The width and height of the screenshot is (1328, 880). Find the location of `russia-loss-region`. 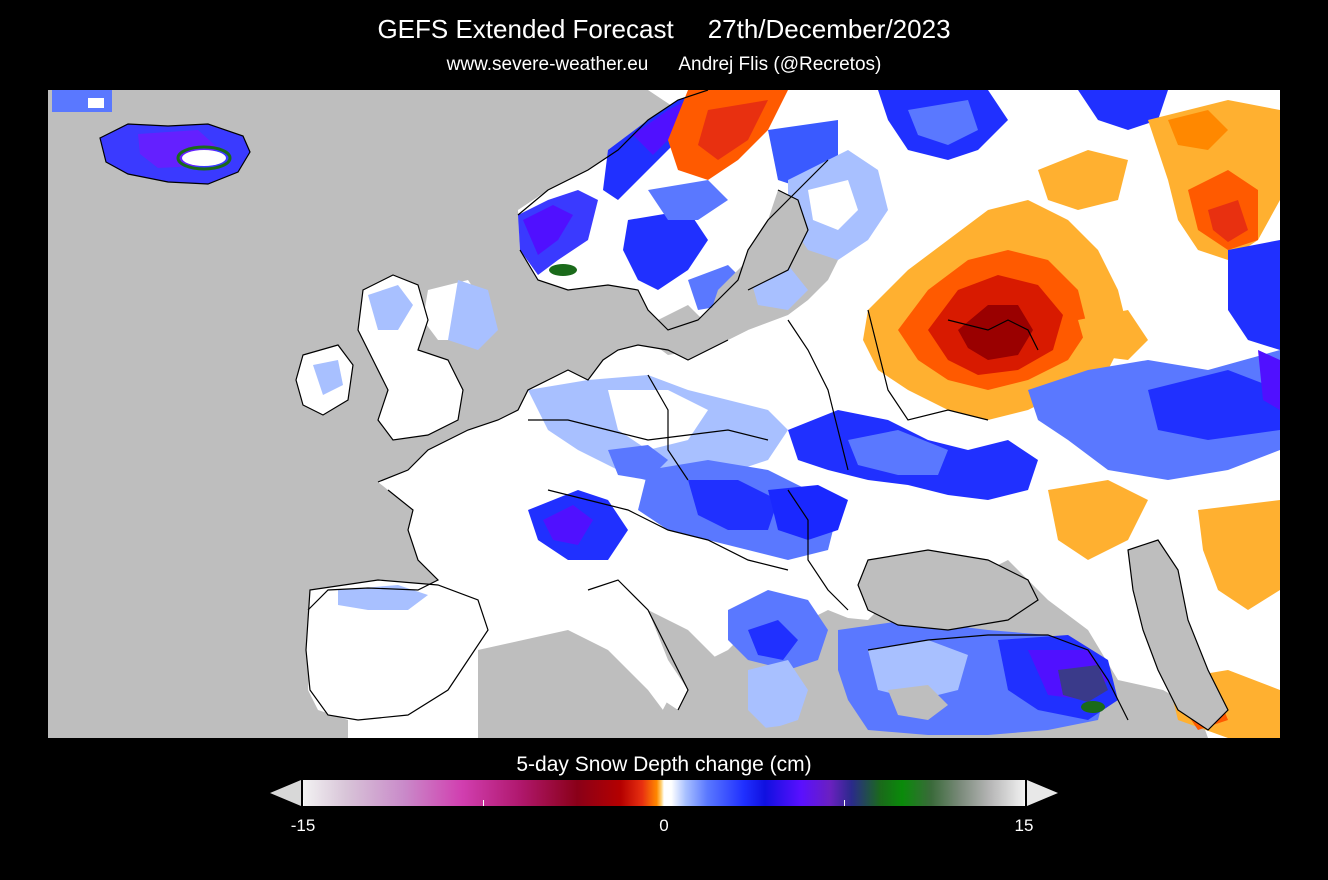

russia-loss-region is located at coordinates (1071, 260).